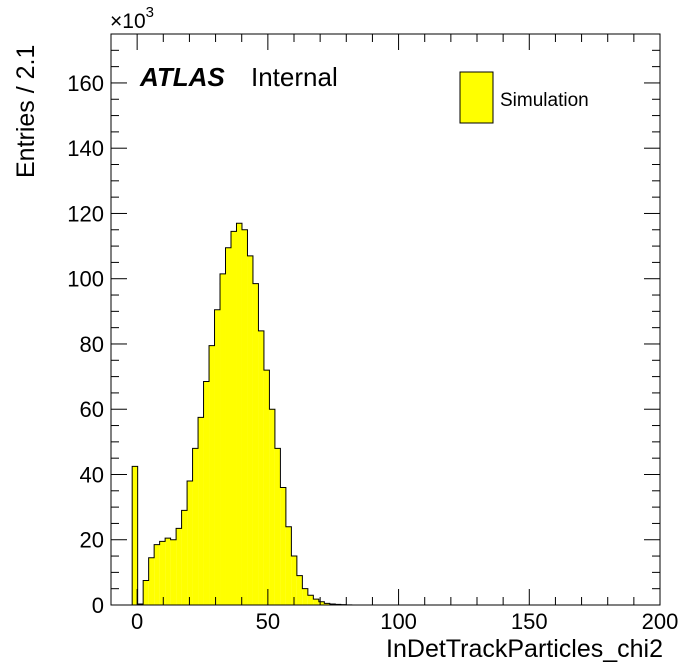  Describe the element at coordinates (92, 474) in the screenshot. I see `y-tick-label: 40` at that location.